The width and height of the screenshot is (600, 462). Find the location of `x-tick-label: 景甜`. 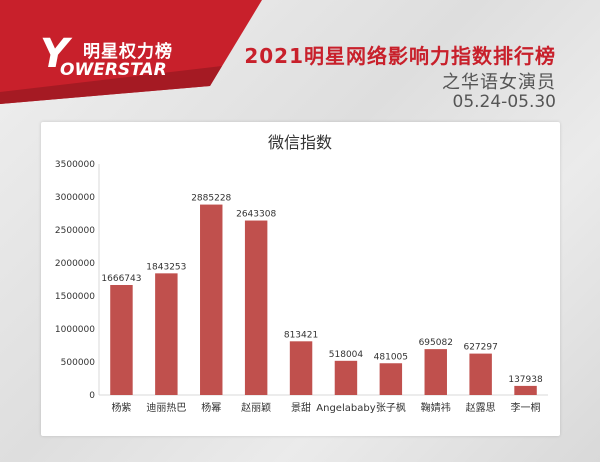

x-tick-label: 景甜 is located at coordinates (301, 407).